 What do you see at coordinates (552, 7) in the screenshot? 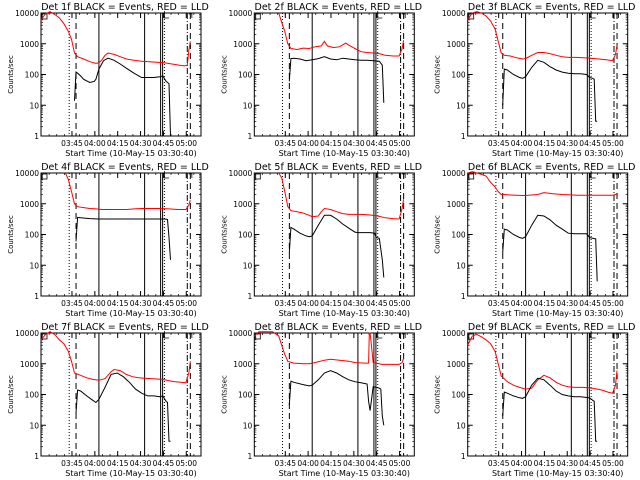
I see `panel-title: Det 3f BLACK = Events, RED = LLD` at bounding box center [552, 7].